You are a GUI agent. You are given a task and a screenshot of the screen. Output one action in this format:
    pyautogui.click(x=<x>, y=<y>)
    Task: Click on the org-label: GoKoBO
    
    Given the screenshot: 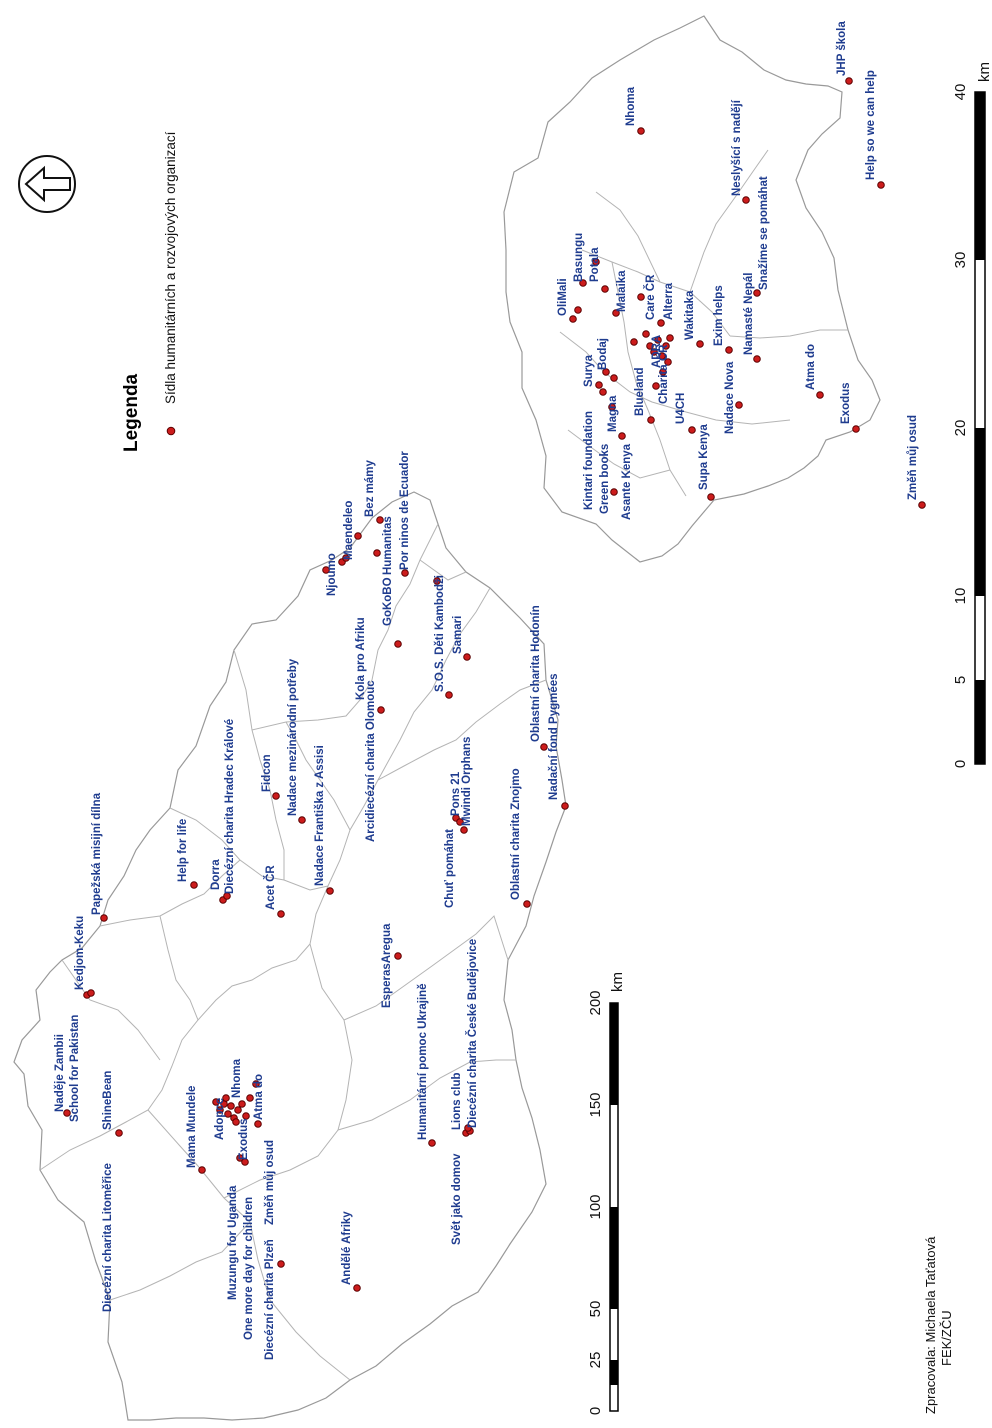 What is the action you would take?
    pyautogui.click(x=388, y=601)
    